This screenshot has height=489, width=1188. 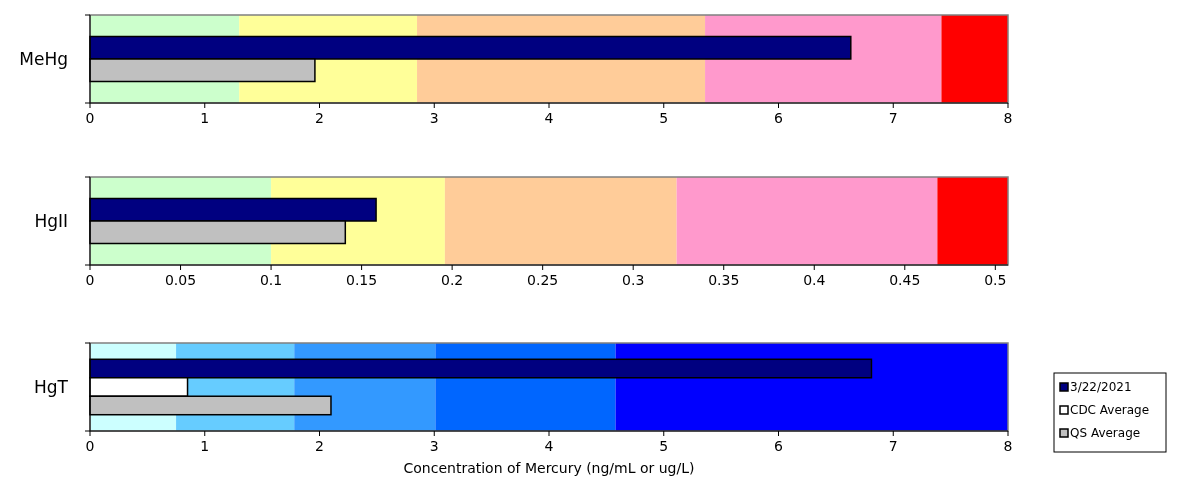 What do you see at coordinates (633, 280) in the screenshot?
I see `x-tick-label: 0.3` at bounding box center [633, 280].